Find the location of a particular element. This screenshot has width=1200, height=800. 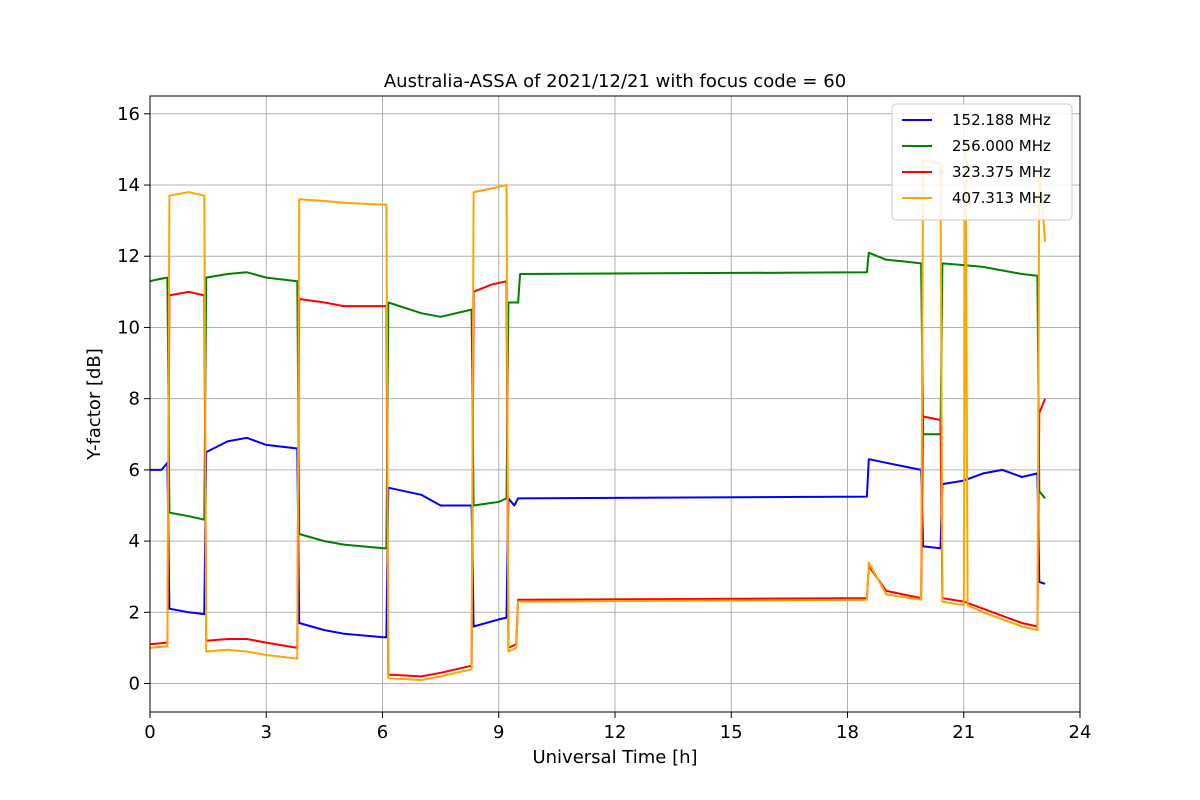

y-tick-label: 10 is located at coordinates (128, 327).